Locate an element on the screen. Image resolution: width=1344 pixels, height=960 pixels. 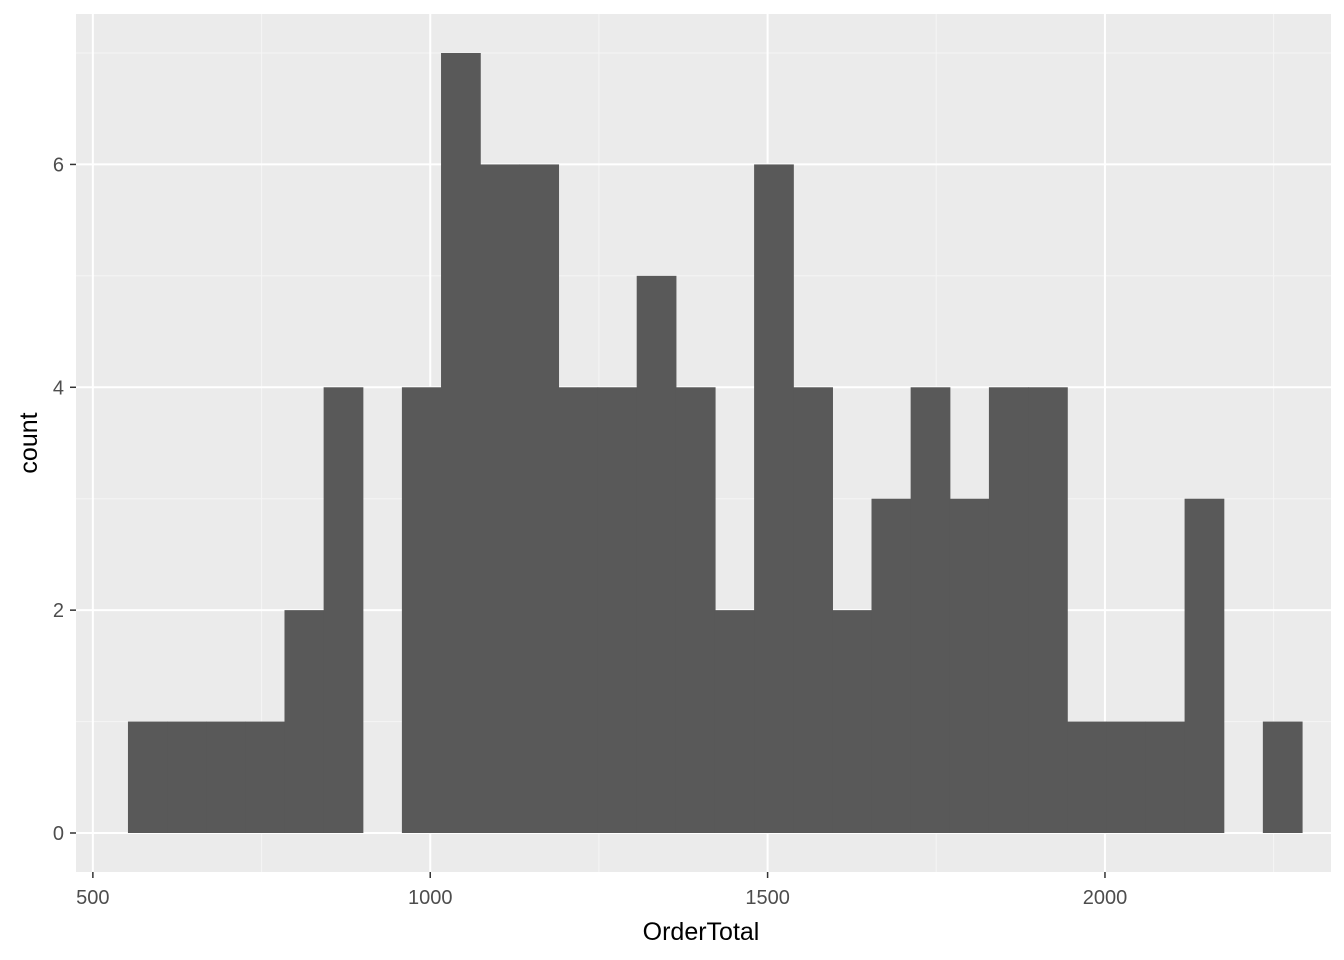
x-axis-title: OrderTotal is located at coordinates (701, 932).